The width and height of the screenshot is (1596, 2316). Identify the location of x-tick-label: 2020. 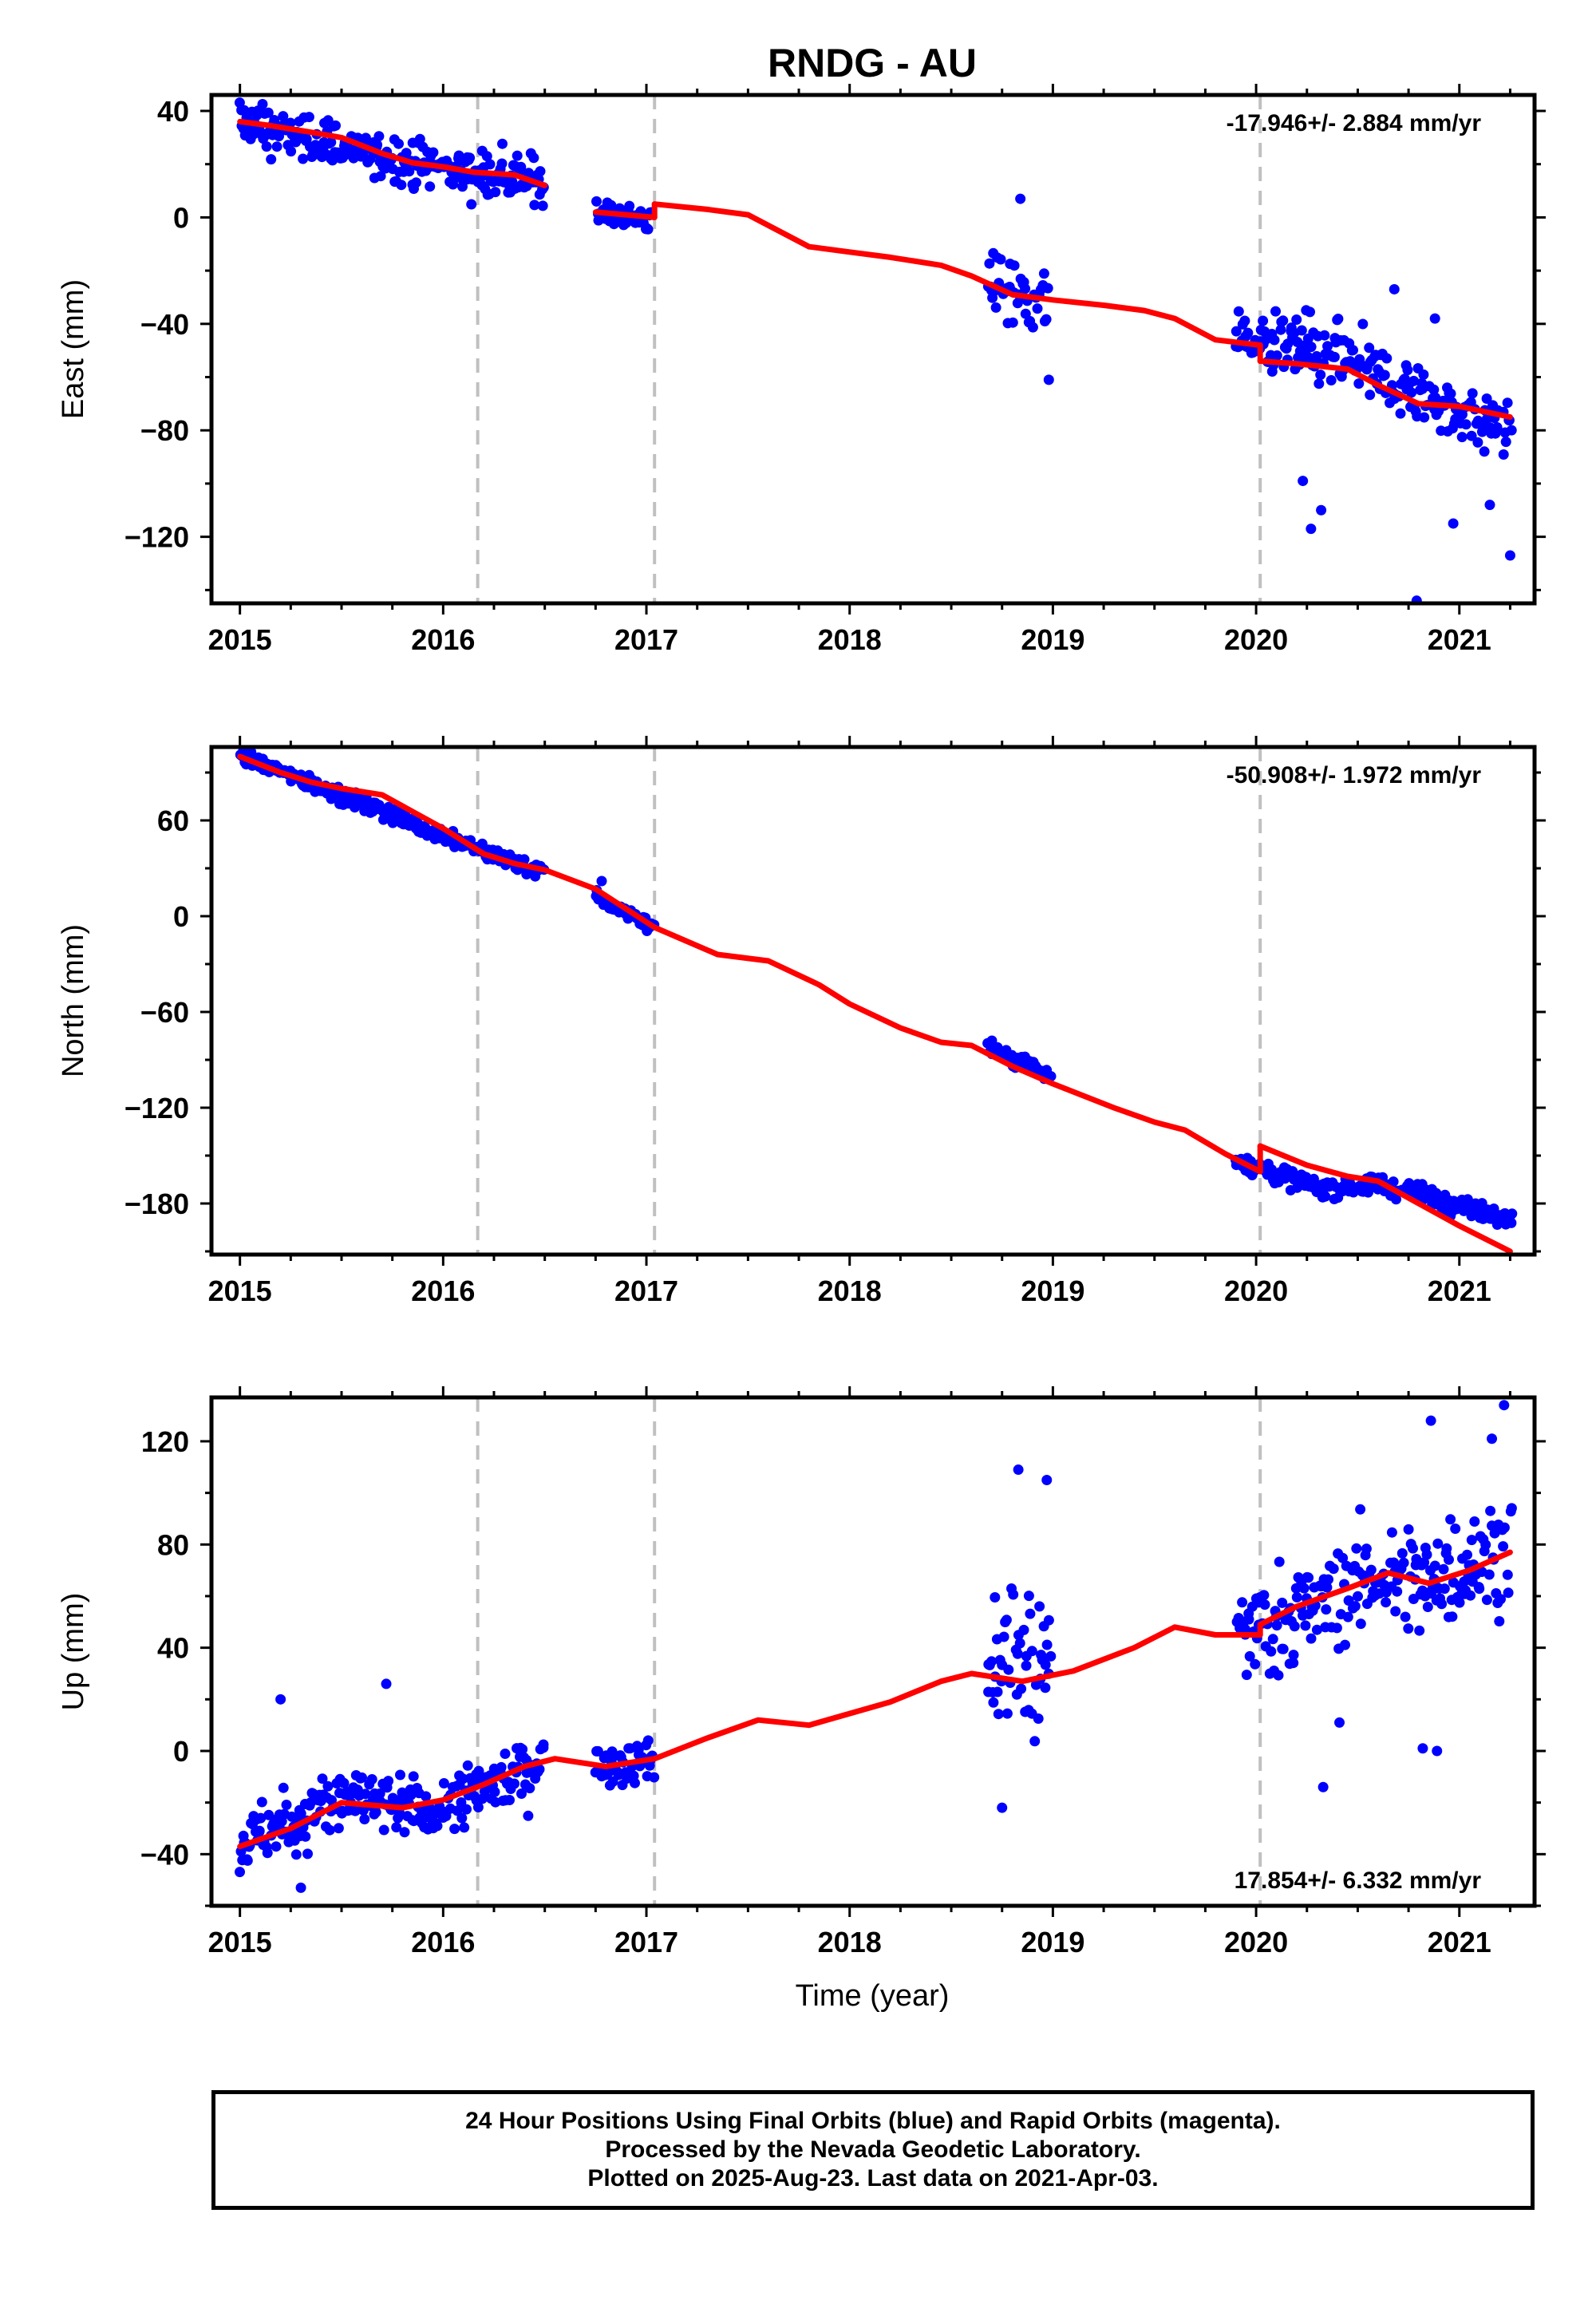
(1256, 1291).